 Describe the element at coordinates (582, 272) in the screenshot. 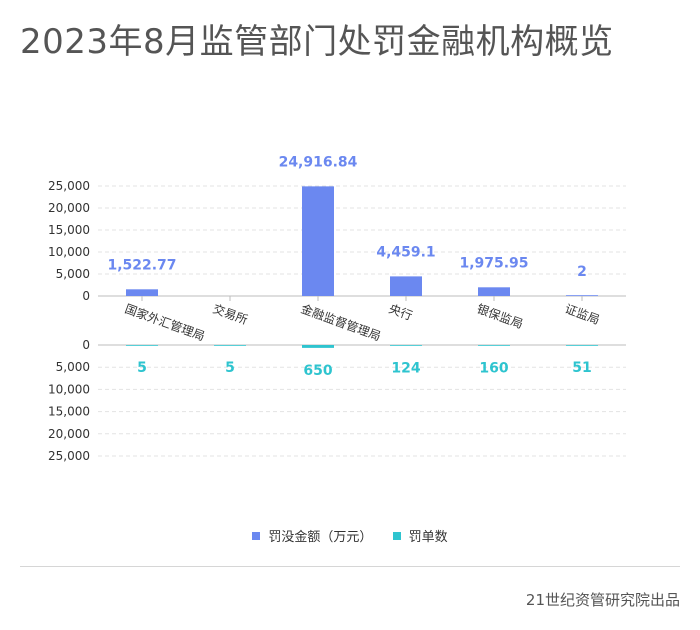

I see `data-label-amount: 2` at that location.